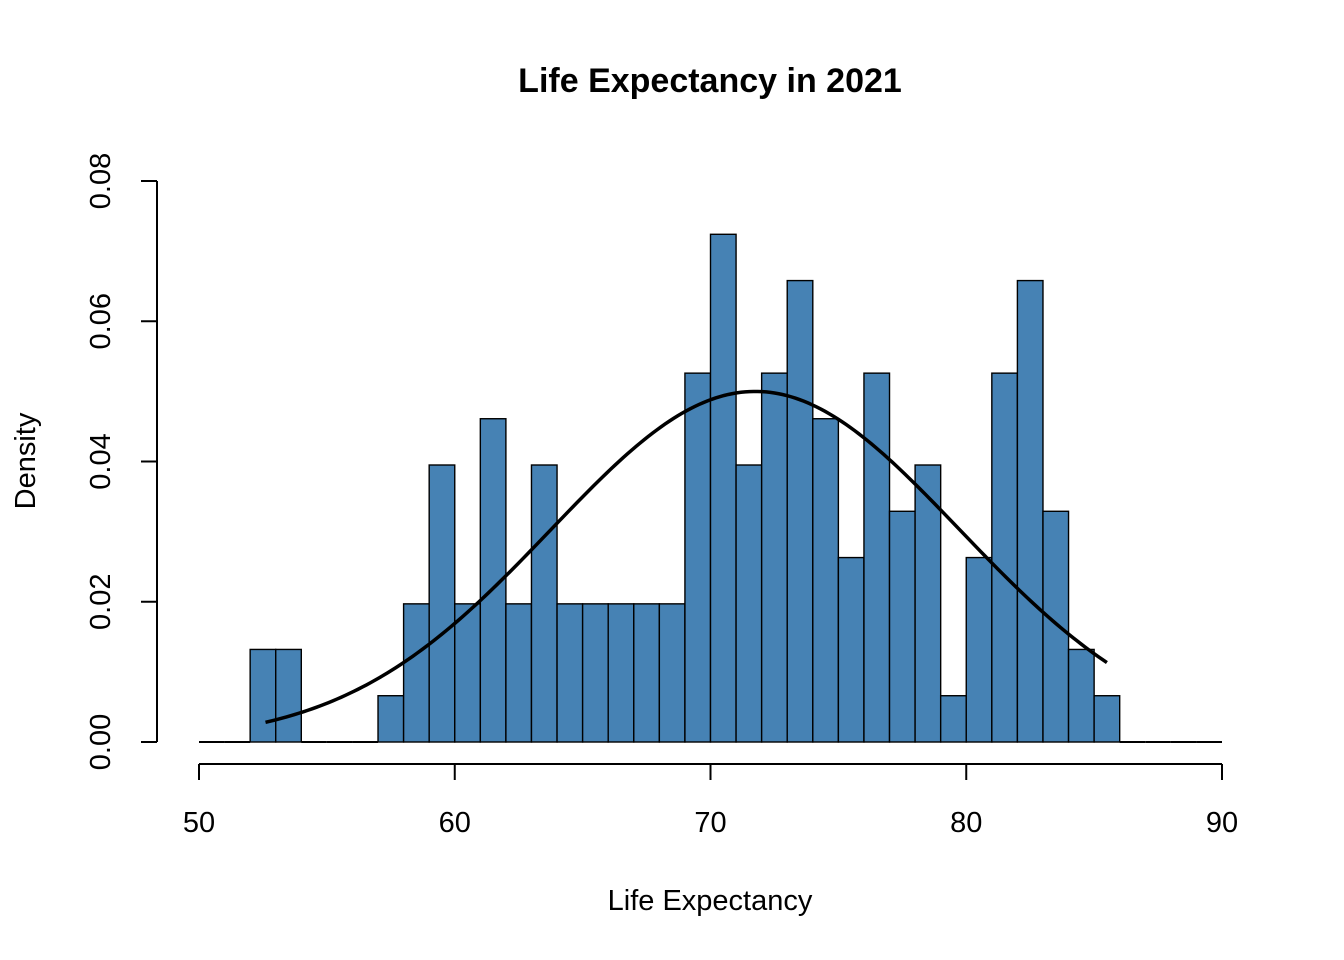 This screenshot has width=1344, height=960. Describe the element at coordinates (101, 742) in the screenshot. I see `y-tick-label: 0.00` at that location.